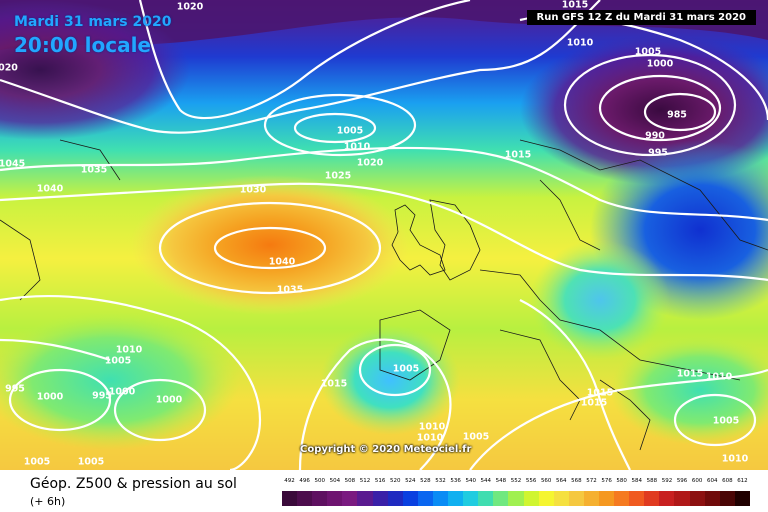 The height and width of the screenshot is (512, 768). What do you see at coordinates (606, 481) in the screenshot?
I see `legend-tick-label: 576` at bounding box center [606, 481].